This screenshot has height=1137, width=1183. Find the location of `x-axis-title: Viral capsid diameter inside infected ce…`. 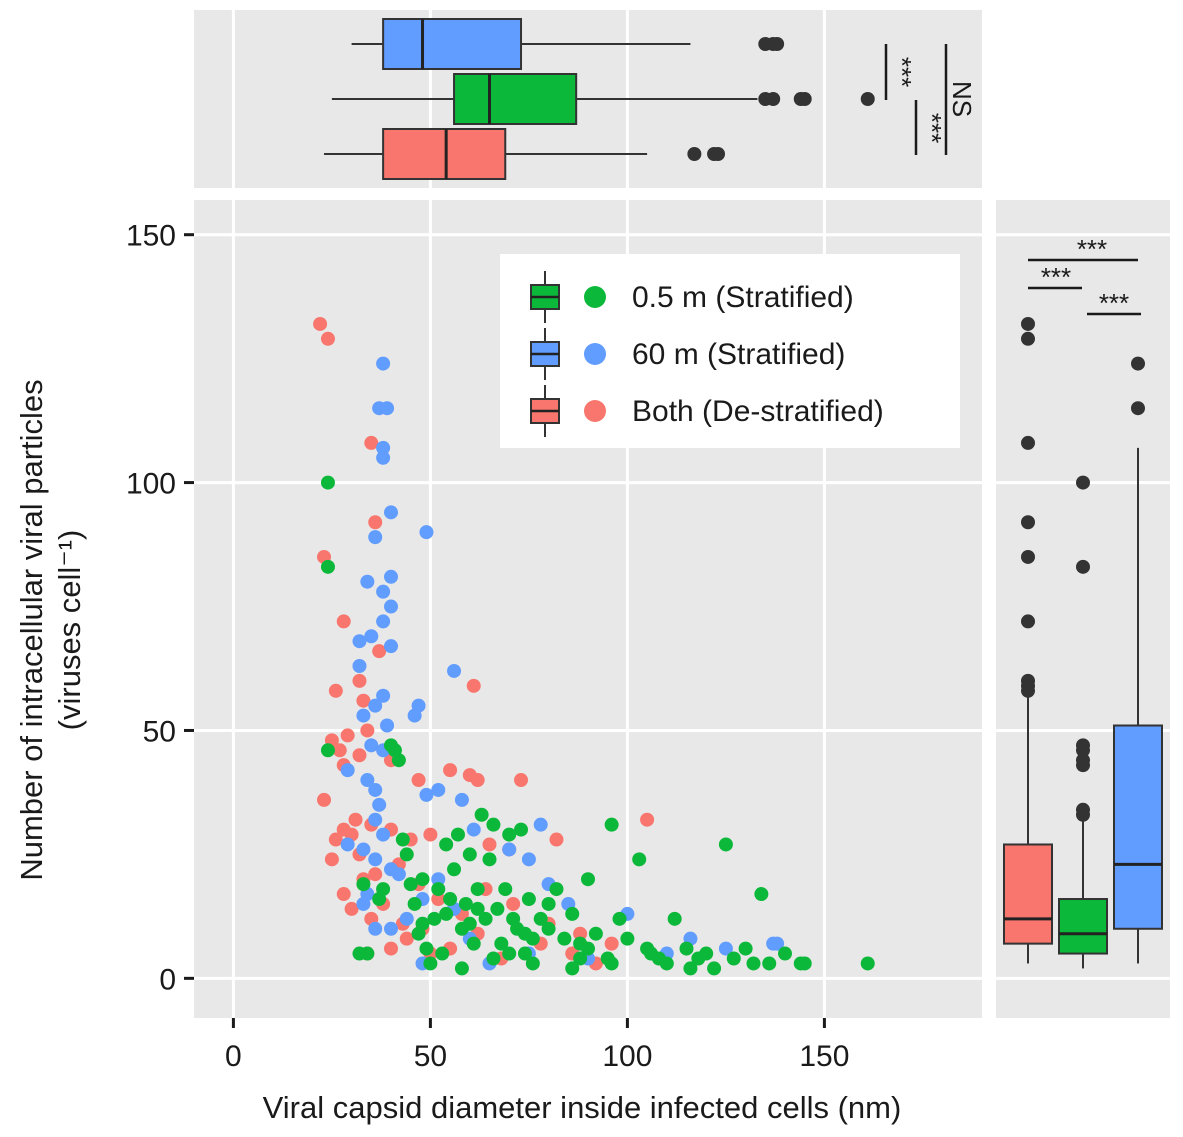

x-axis-title: Viral capsid diameter inside infected ce… is located at coordinates (582, 1107).